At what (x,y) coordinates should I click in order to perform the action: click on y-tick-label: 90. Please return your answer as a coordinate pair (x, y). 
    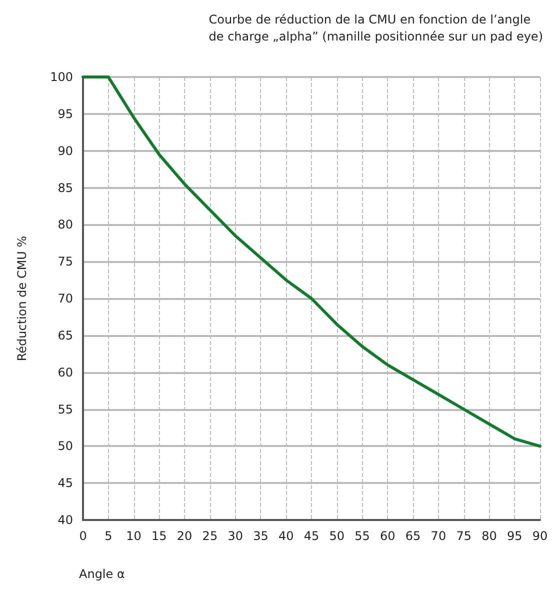
    Looking at the image, I should click on (65, 151).